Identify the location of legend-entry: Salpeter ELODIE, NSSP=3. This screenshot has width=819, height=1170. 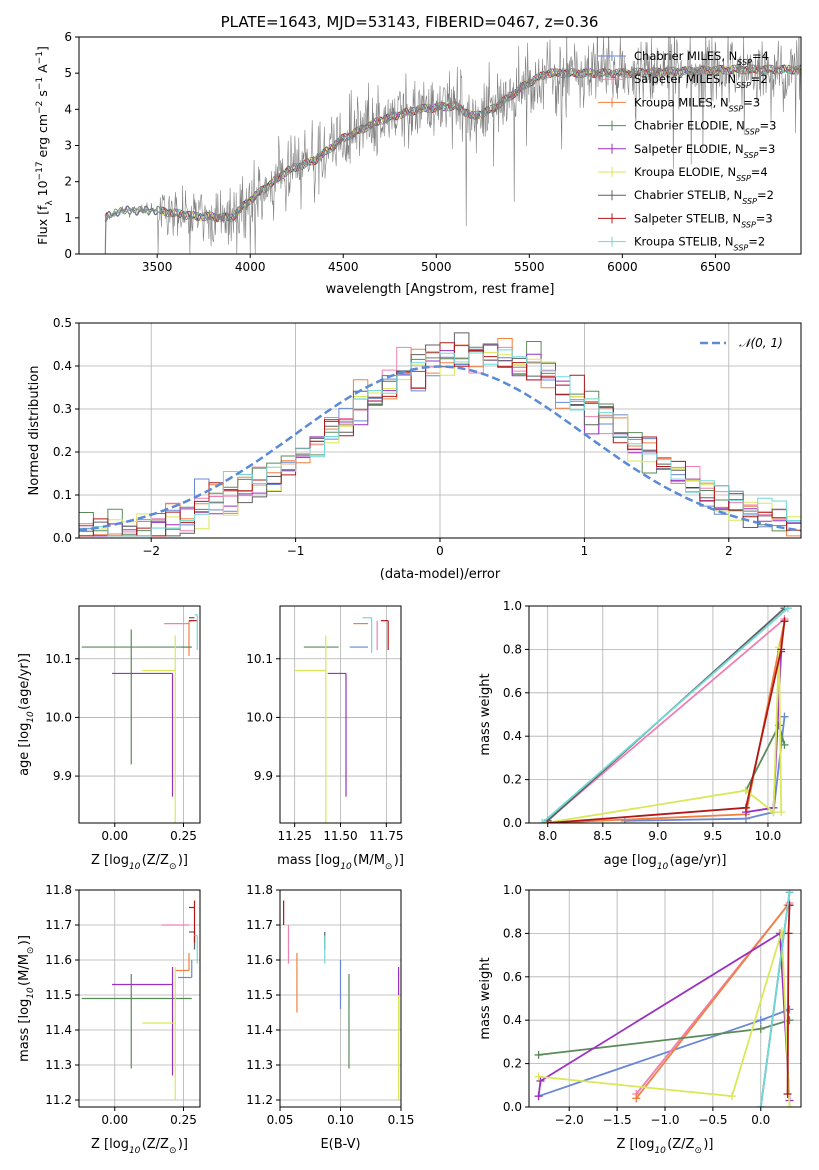
(704, 151).